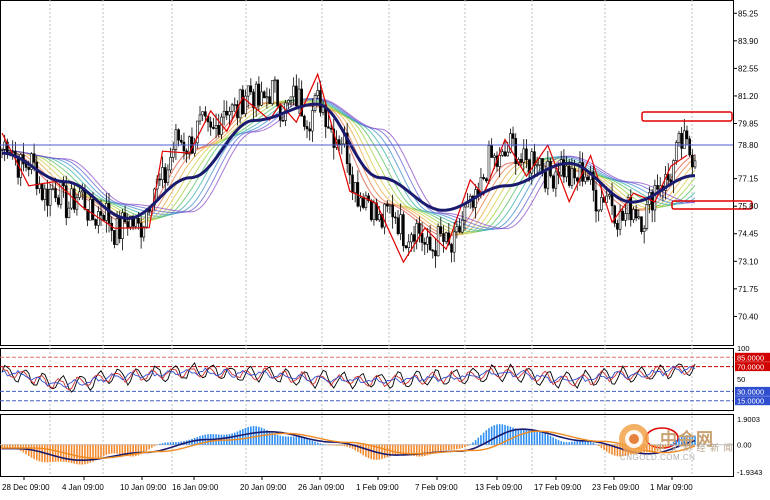 This screenshot has height=500, width=770. Describe the element at coordinates (377, 487) in the screenshot. I see `time-label: 1 Feb 09:00` at that location.